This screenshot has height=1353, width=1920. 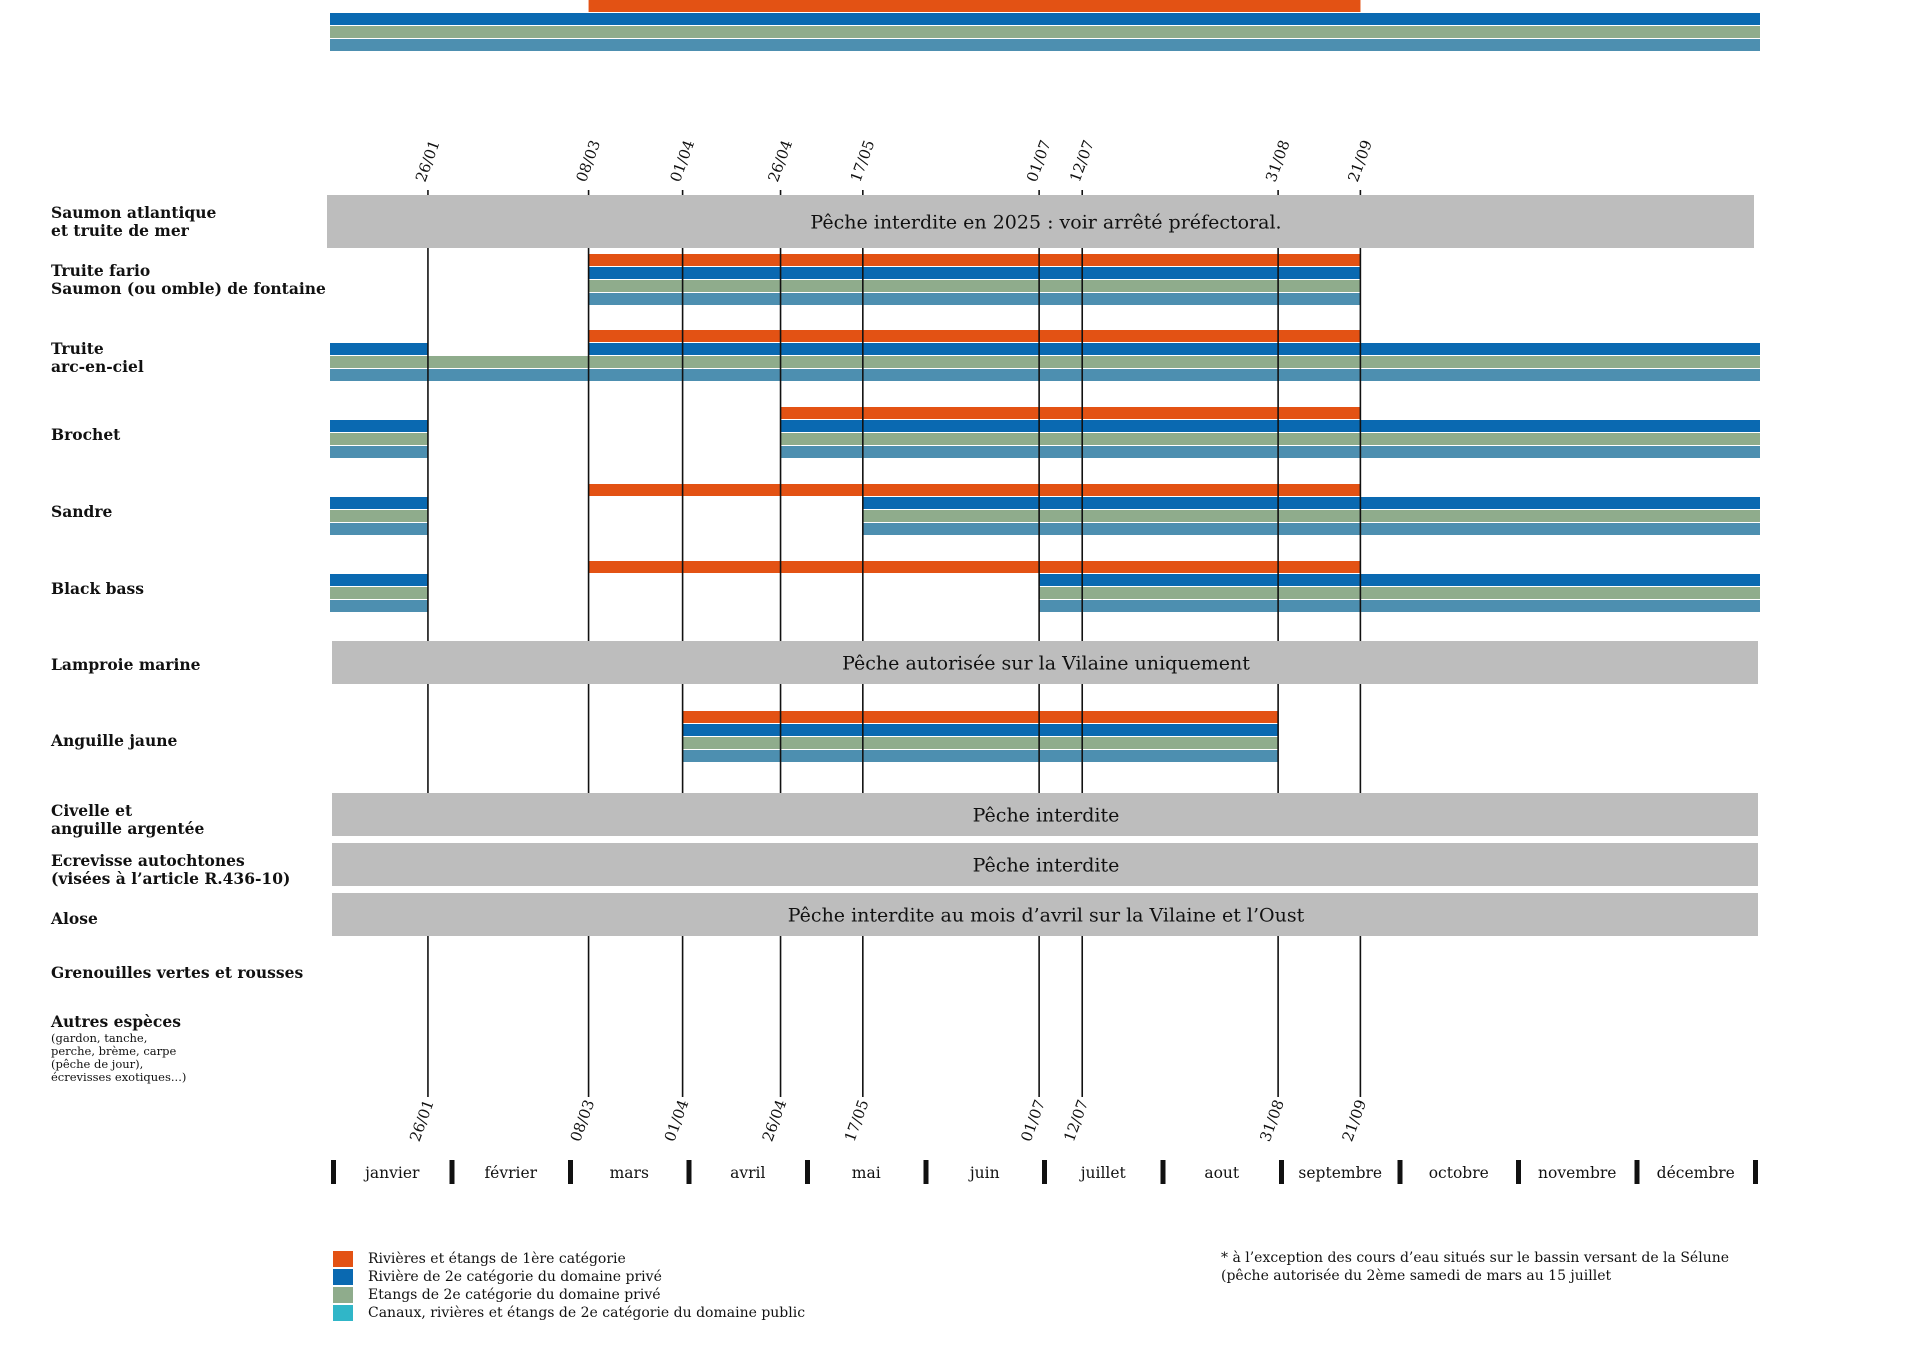 I want to click on species-label-3-2: arc-en-ciel, so click(x=97, y=366).